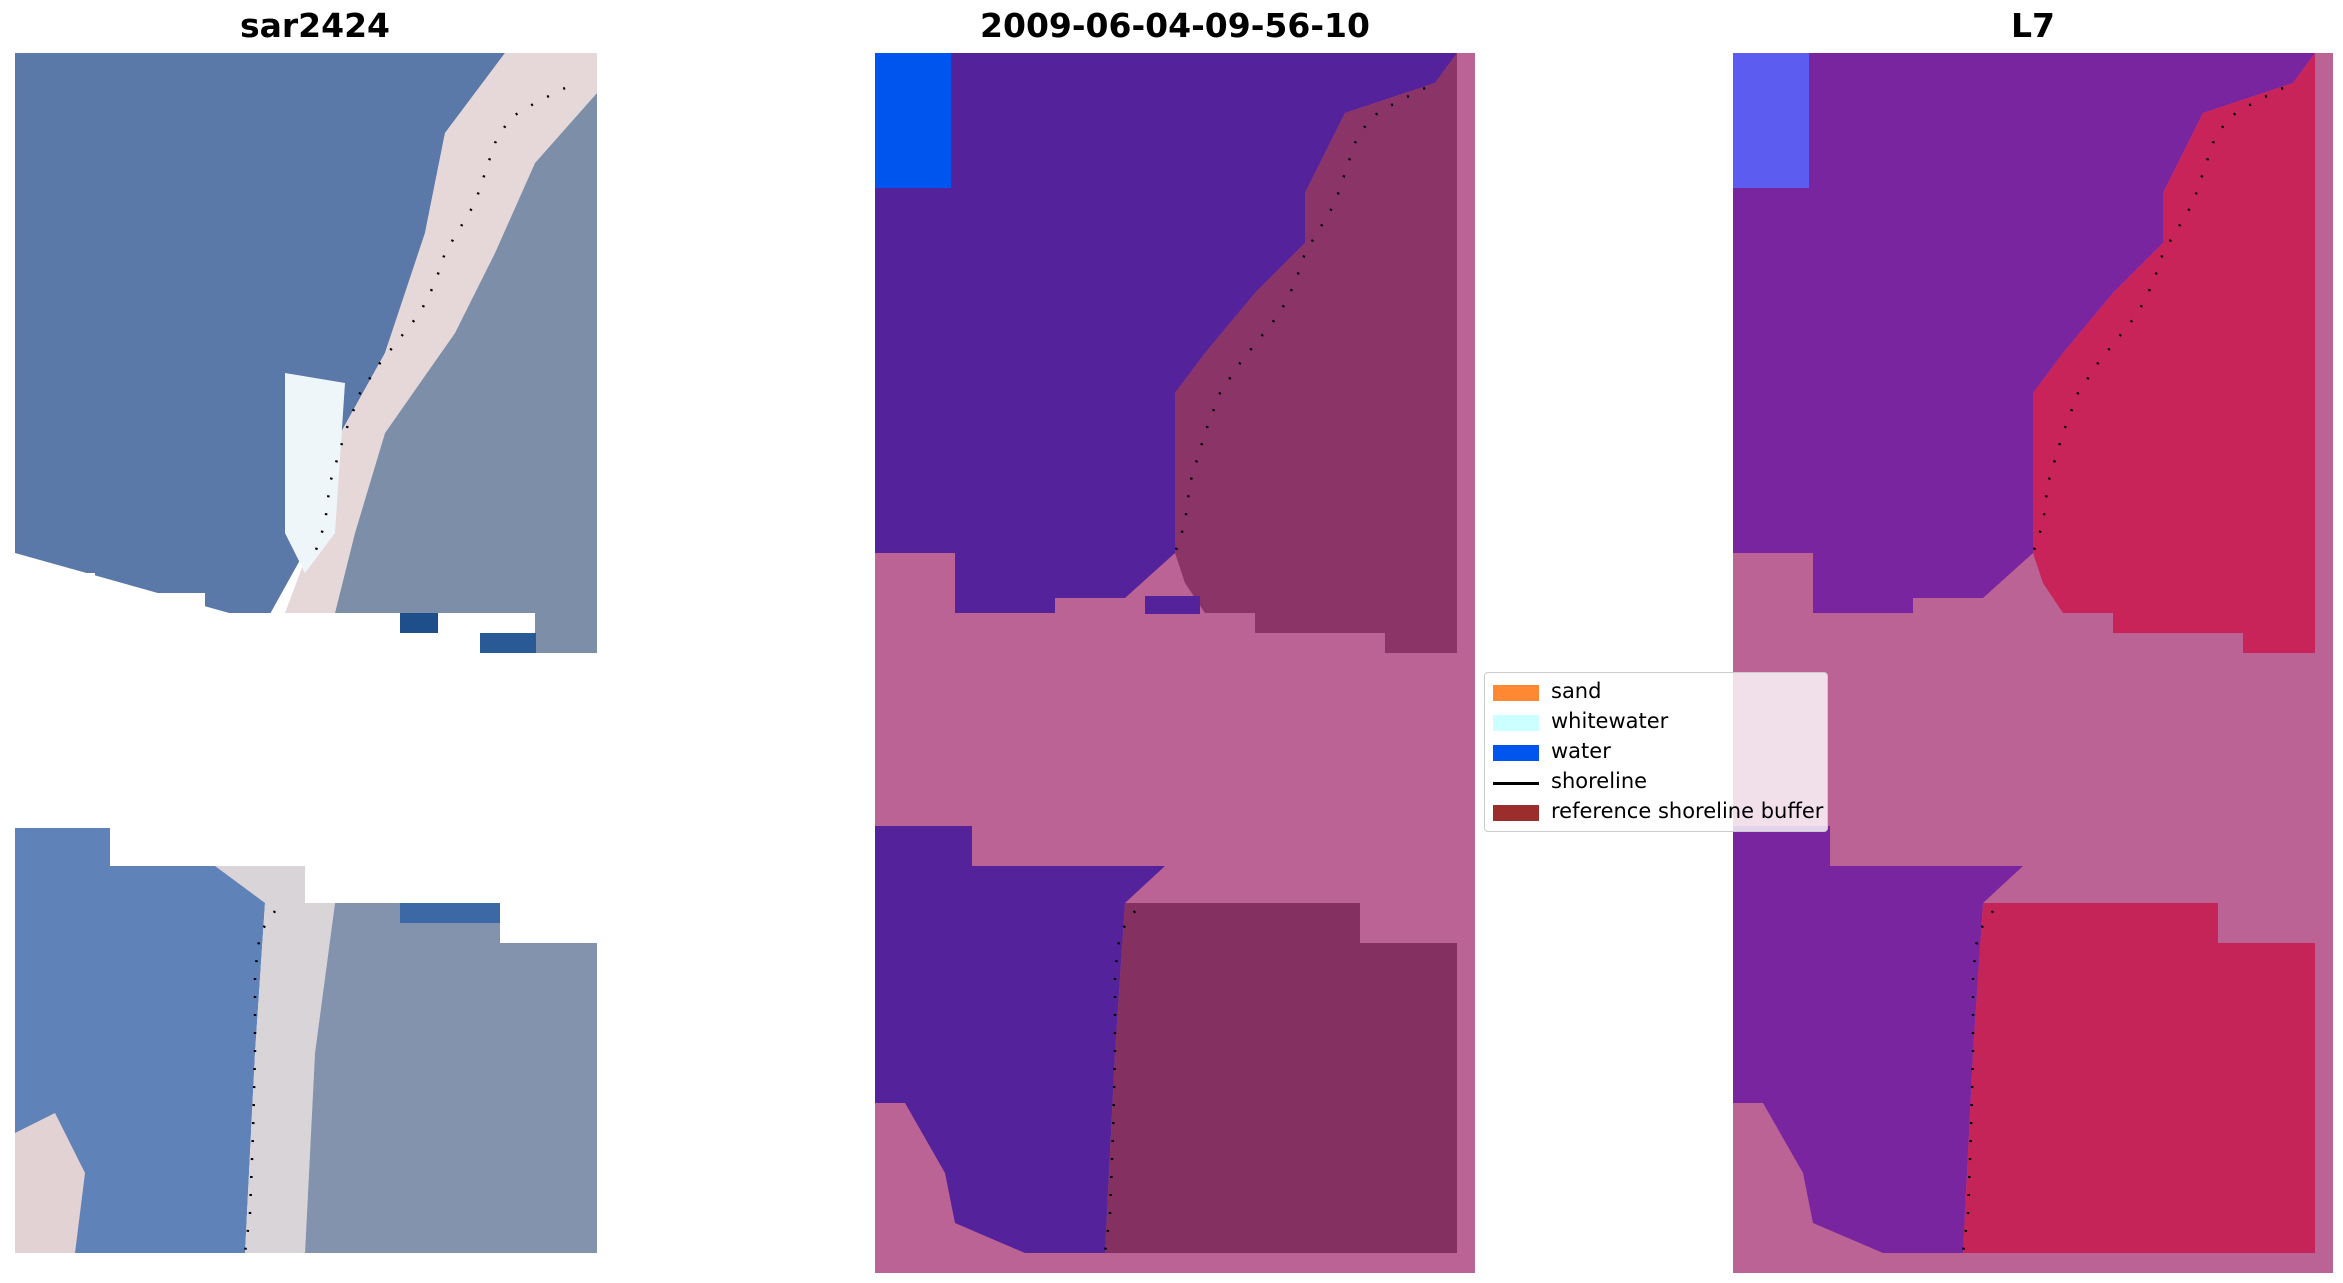 The height and width of the screenshot is (1283, 2343). What do you see at coordinates (160, 1040) in the screenshot?
I see `rgb-water-bottom` at bounding box center [160, 1040].